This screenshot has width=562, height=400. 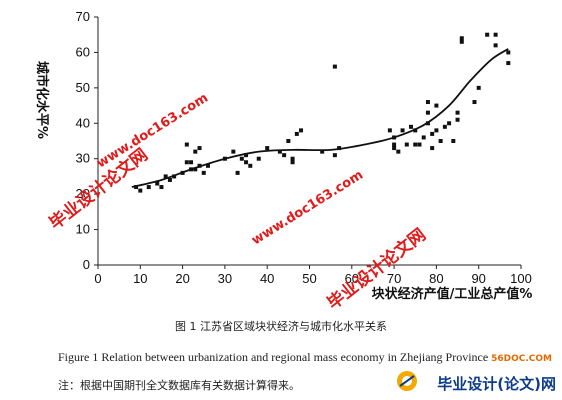 I want to click on x-tick-label: 80, so click(x=436, y=278).